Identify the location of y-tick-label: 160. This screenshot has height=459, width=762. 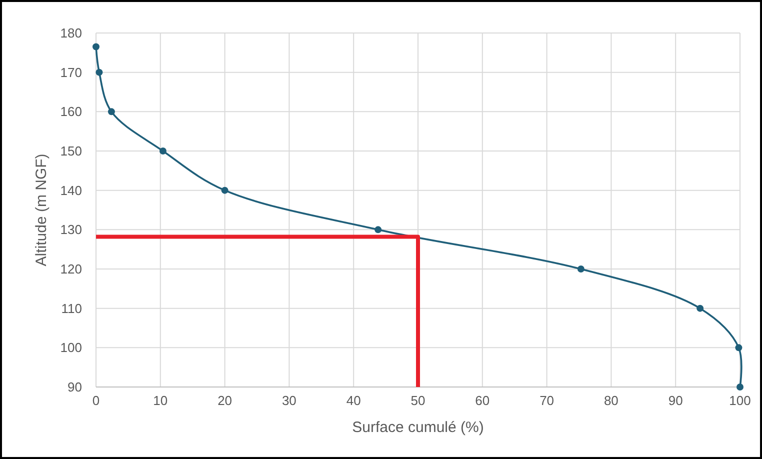
(71, 112).